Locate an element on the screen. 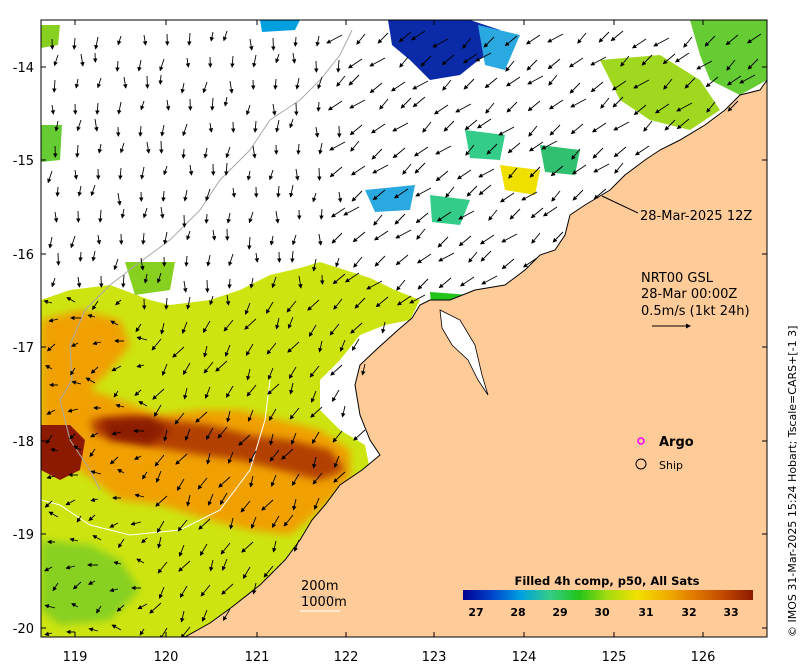 This screenshot has width=810, height=672. sst-patch-f is located at coordinates (150, 278).